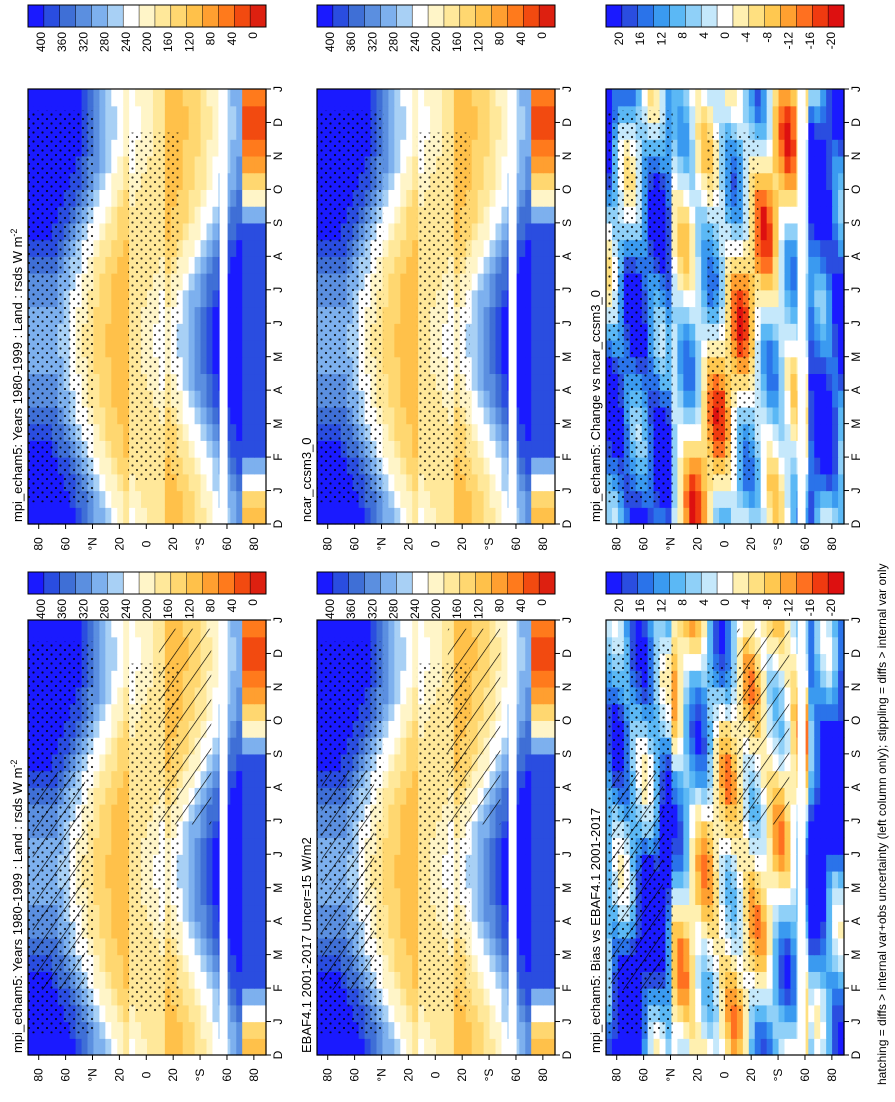 The height and width of the screenshot is (1102, 895). Describe the element at coordinates (278, 390) in the screenshot. I see `month-tick-label: A` at that location.